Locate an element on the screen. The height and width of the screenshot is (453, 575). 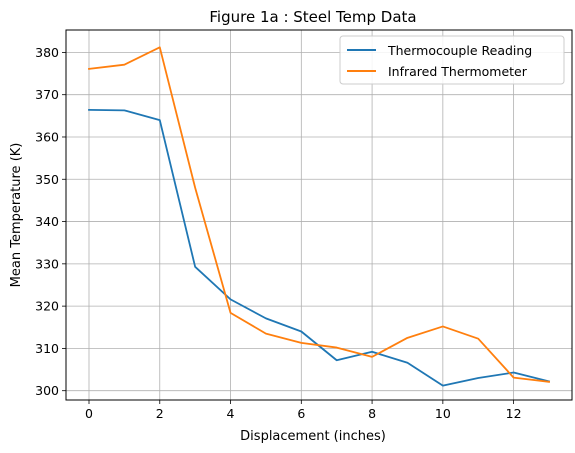
x-tick-label: 4 is located at coordinates (231, 413).